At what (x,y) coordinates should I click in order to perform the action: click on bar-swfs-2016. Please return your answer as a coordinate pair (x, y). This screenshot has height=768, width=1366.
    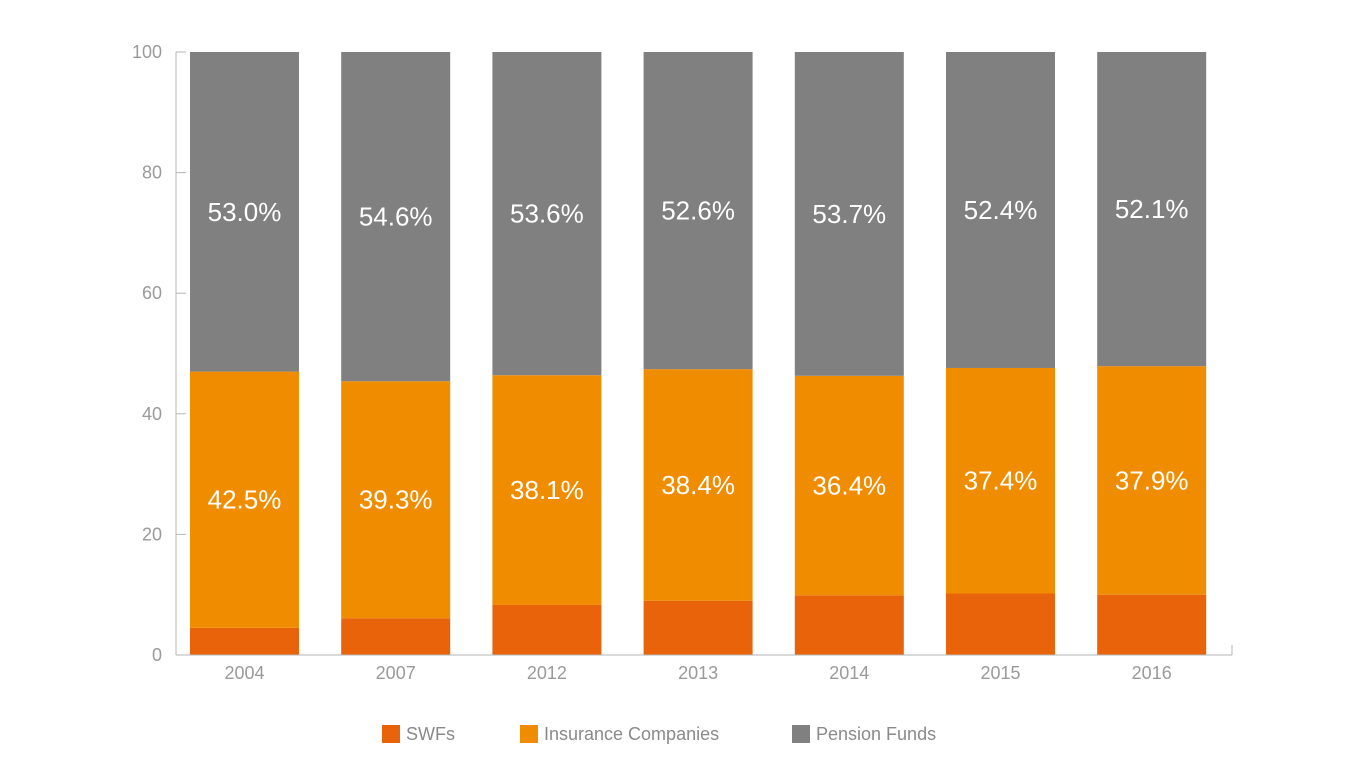
    Looking at the image, I should click on (1152, 624).